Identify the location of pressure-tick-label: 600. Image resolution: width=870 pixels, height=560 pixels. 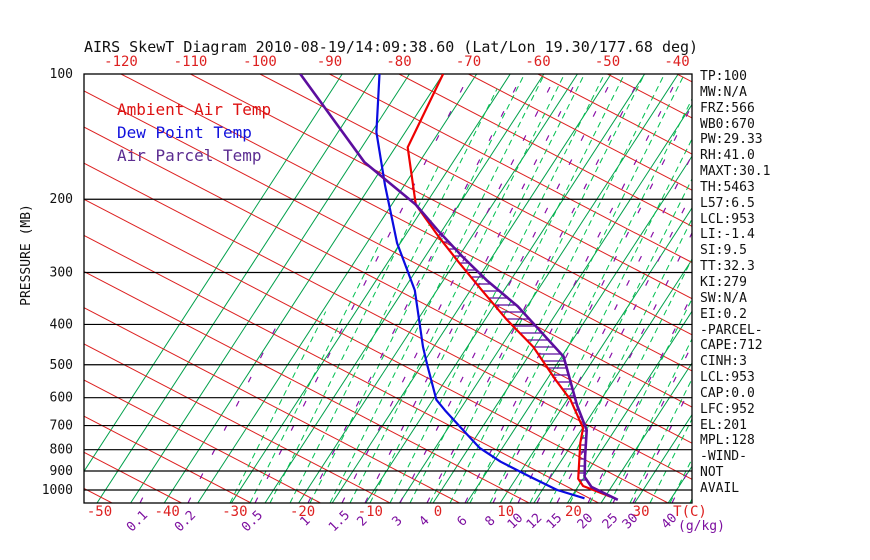
(61, 398).